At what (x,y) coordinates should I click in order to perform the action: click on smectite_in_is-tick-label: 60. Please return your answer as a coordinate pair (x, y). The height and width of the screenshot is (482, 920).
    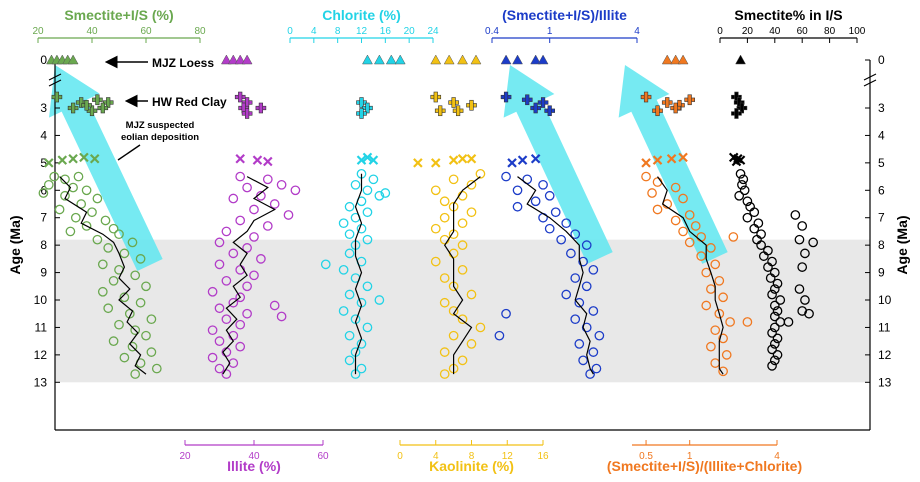
    Looking at the image, I should click on (803, 31).